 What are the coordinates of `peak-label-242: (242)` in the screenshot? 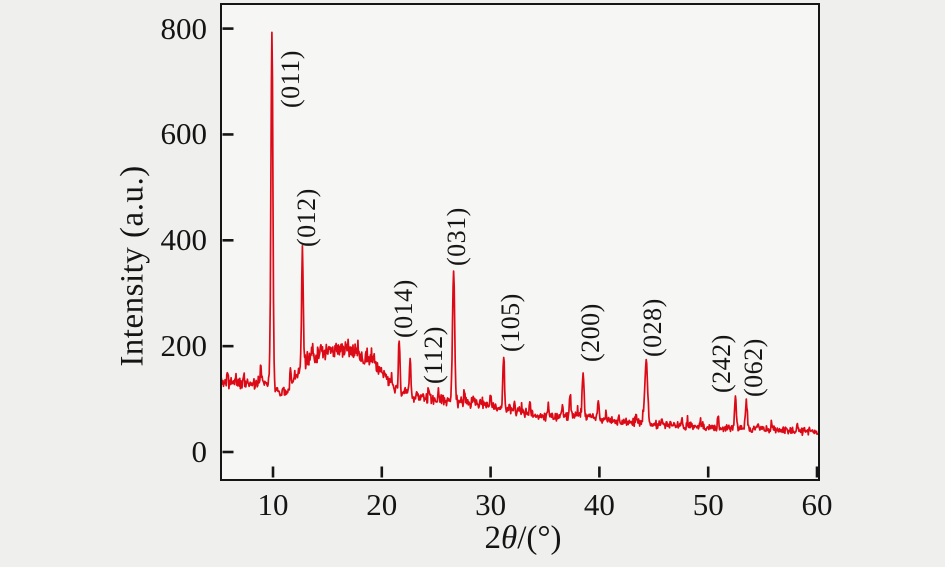 It's located at (721, 363).